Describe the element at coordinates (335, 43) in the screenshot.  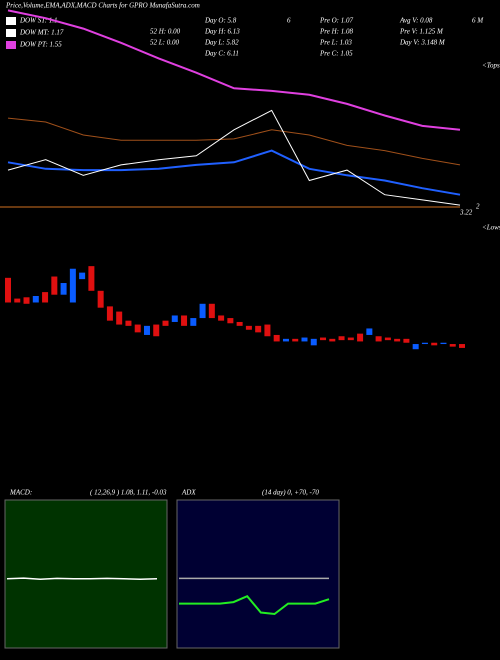
I see `annotation: Pre L: 1.03` at that location.